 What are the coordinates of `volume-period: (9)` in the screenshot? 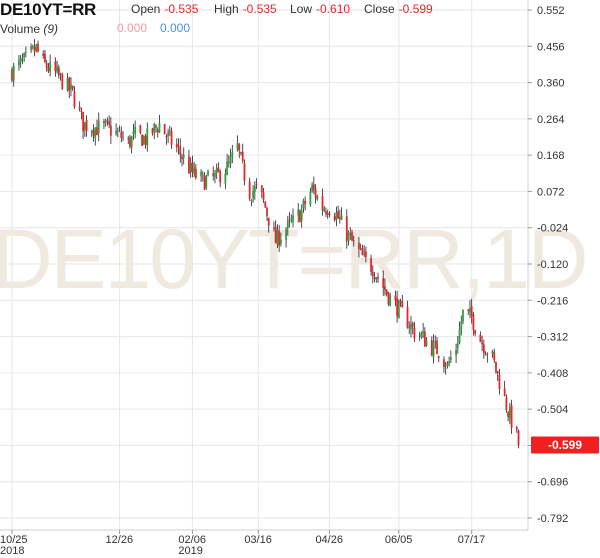 It's located at (51, 29).